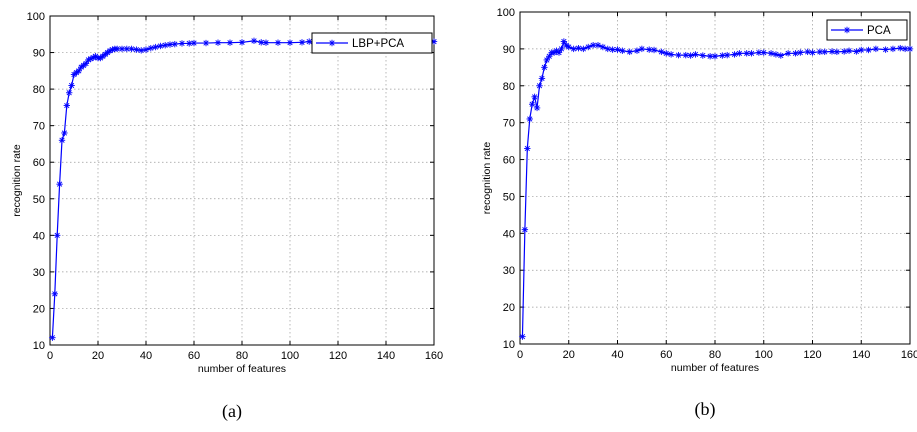 The height and width of the screenshot is (432, 917). I want to click on y-tick-label: 10, so click(509, 345).